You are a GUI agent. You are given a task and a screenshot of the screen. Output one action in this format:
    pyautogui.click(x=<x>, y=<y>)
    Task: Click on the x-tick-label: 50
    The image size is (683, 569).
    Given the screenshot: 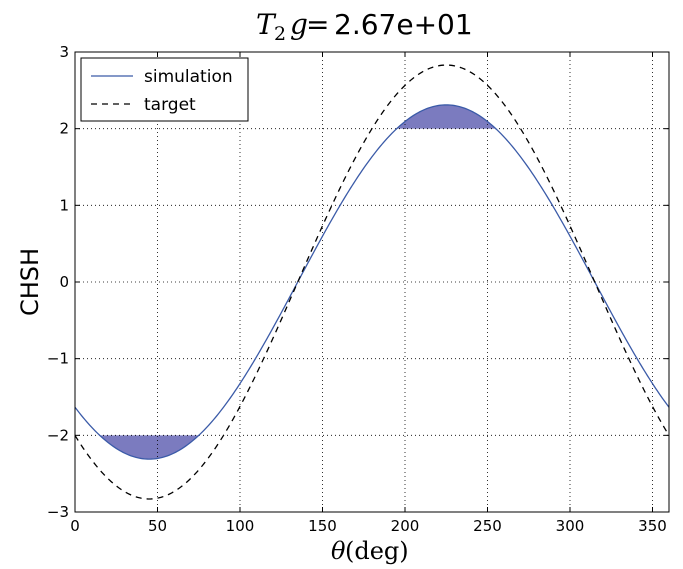 What is the action you would take?
    pyautogui.click(x=157, y=526)
    